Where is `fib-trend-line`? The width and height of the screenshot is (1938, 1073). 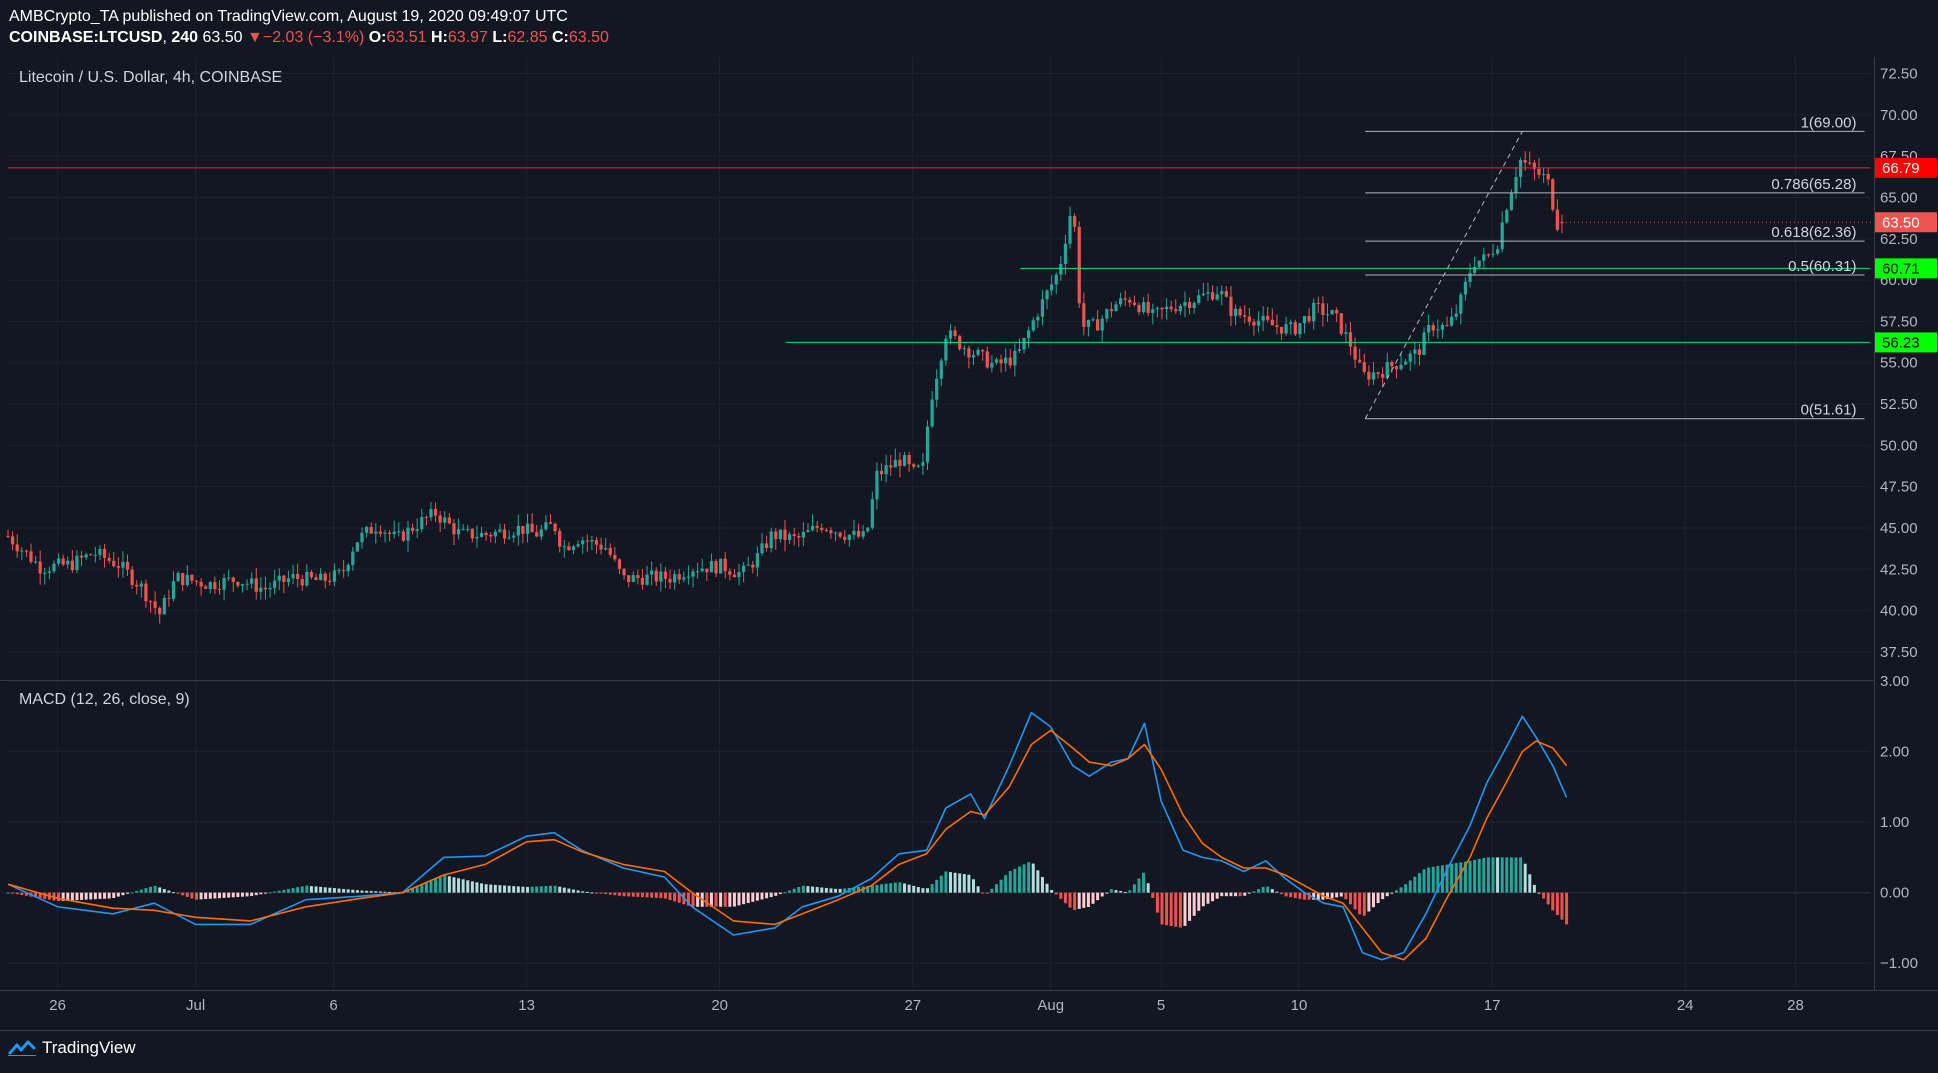 fib-trend-line is located at coordinates (1443, 275).